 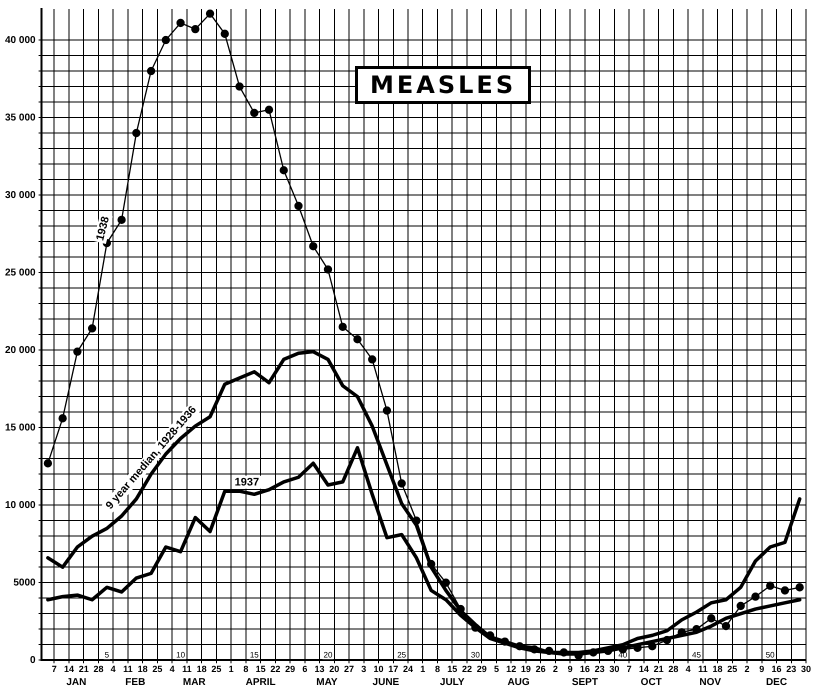 What do you see at coordinates (443, 85) in the screenshot?
I see `text: MEASLES` at bounding box center [443, 85].